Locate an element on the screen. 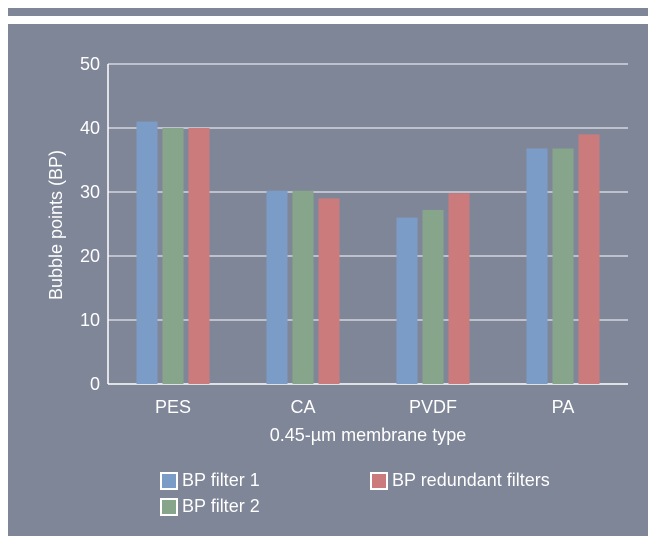  y-tick-label: 20 is located at coordinates (90, 256).